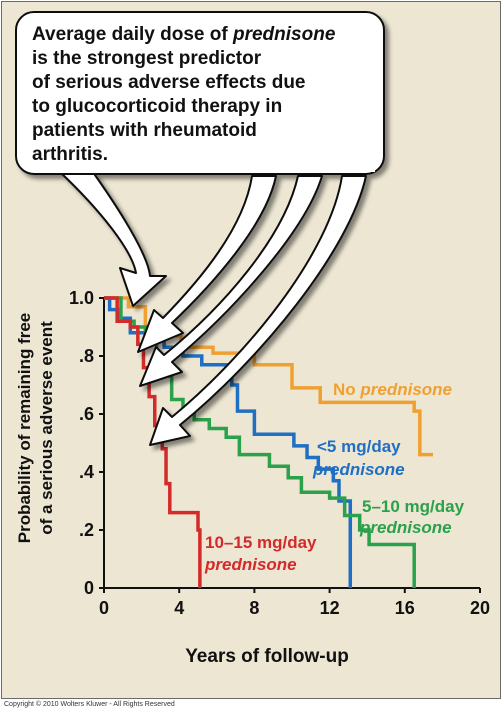 The height and width of the screenshot is (714, 504). What do you see at coordinates (405, 527) in the screenshot?
I see `label-5-10-line2: prednisone` at bounding box center [405, 527].